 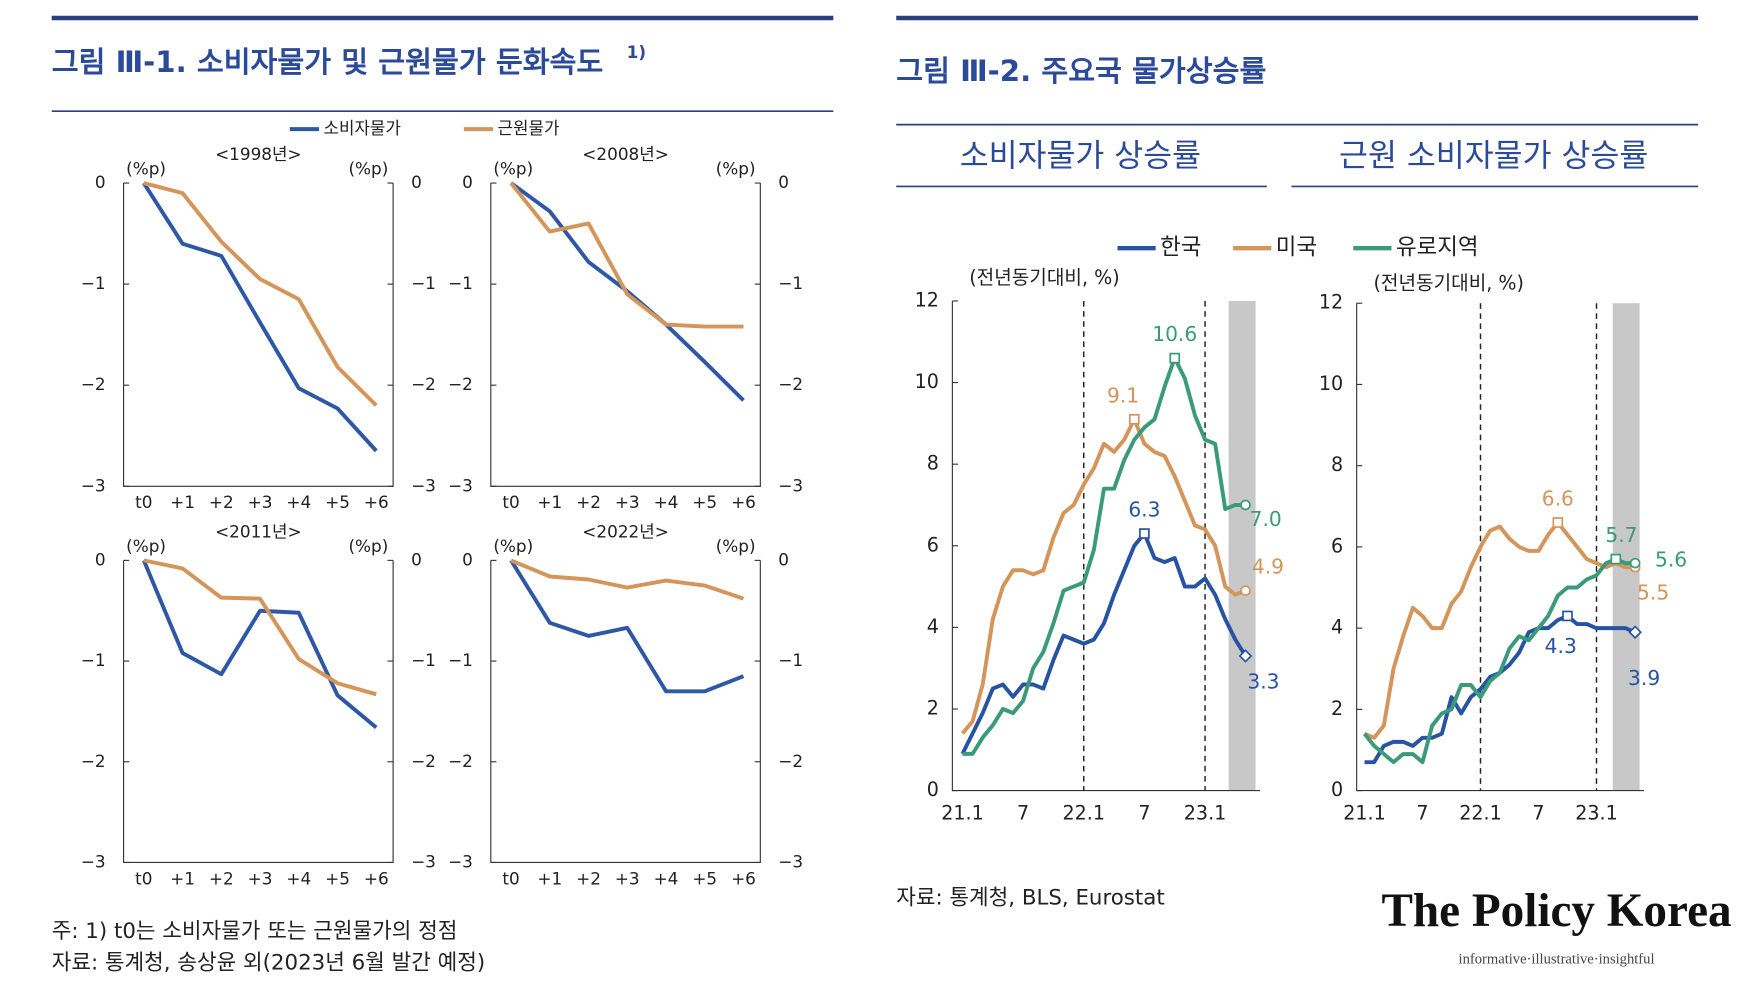 What do you see at coordinates (1644, 678) in the screenshot?
I see `value-label: 3.9` at bounding box center [1644, 678].